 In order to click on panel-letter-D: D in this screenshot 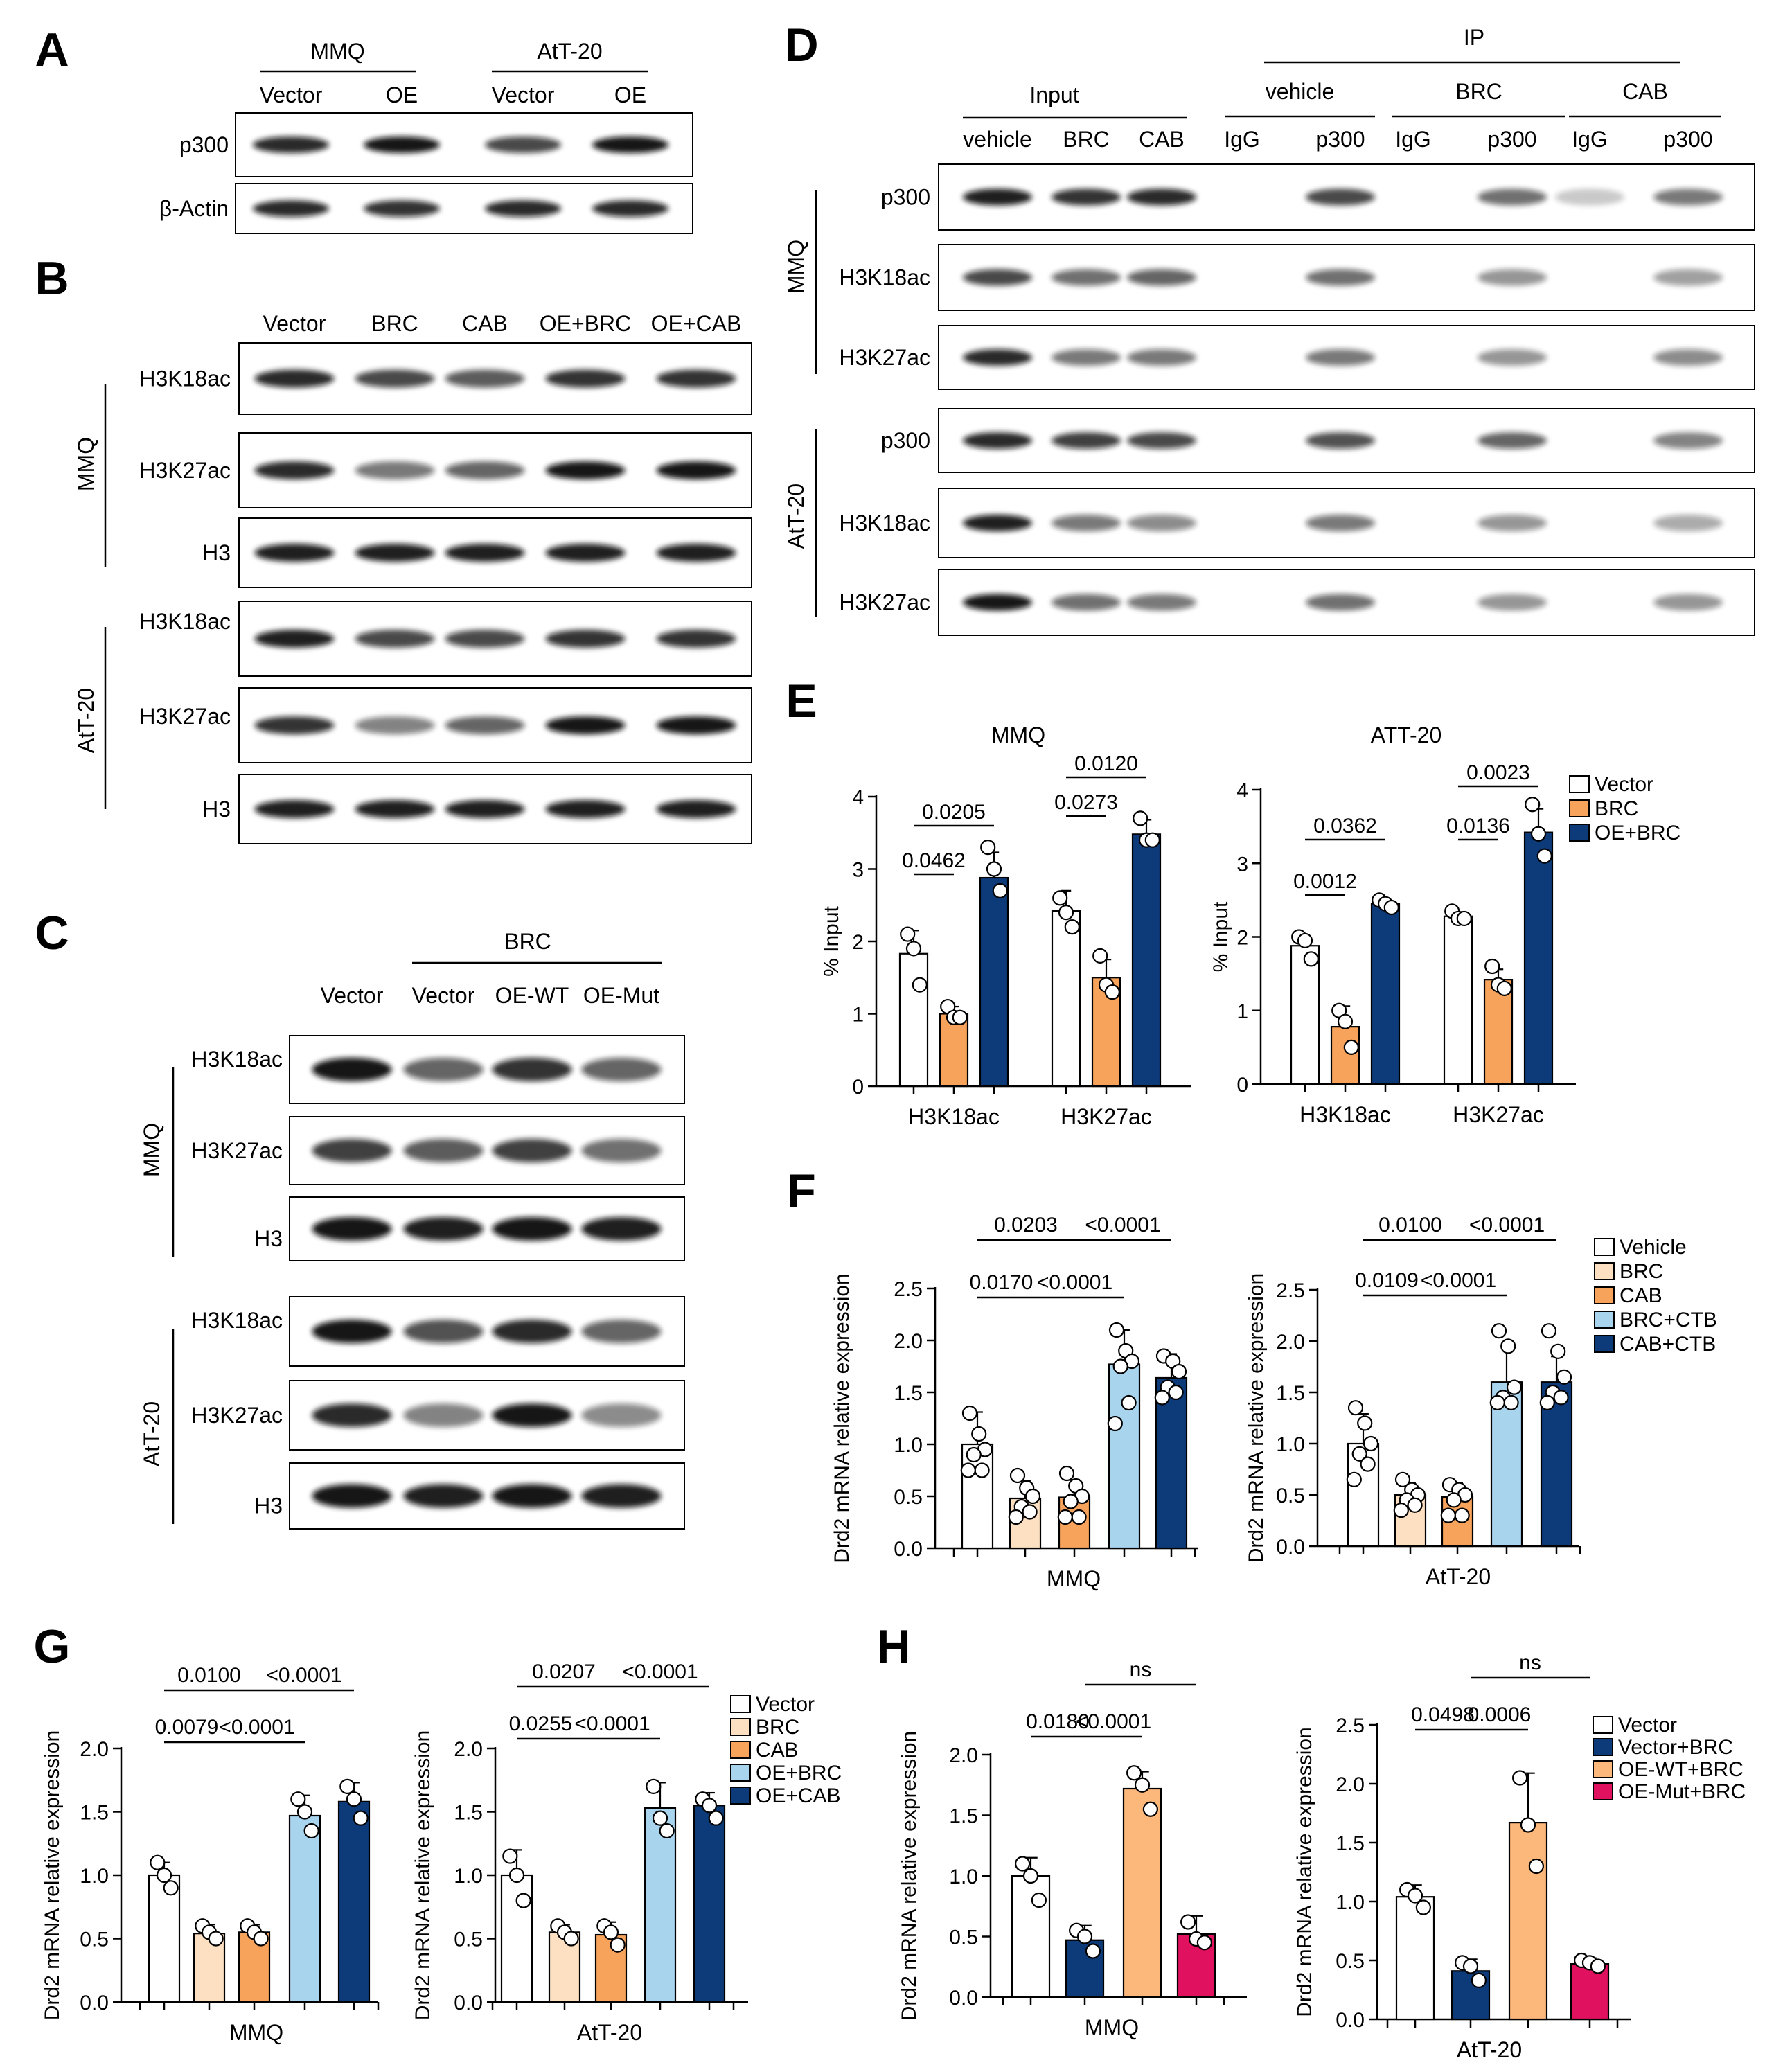, I will do `click(801, 45)`.